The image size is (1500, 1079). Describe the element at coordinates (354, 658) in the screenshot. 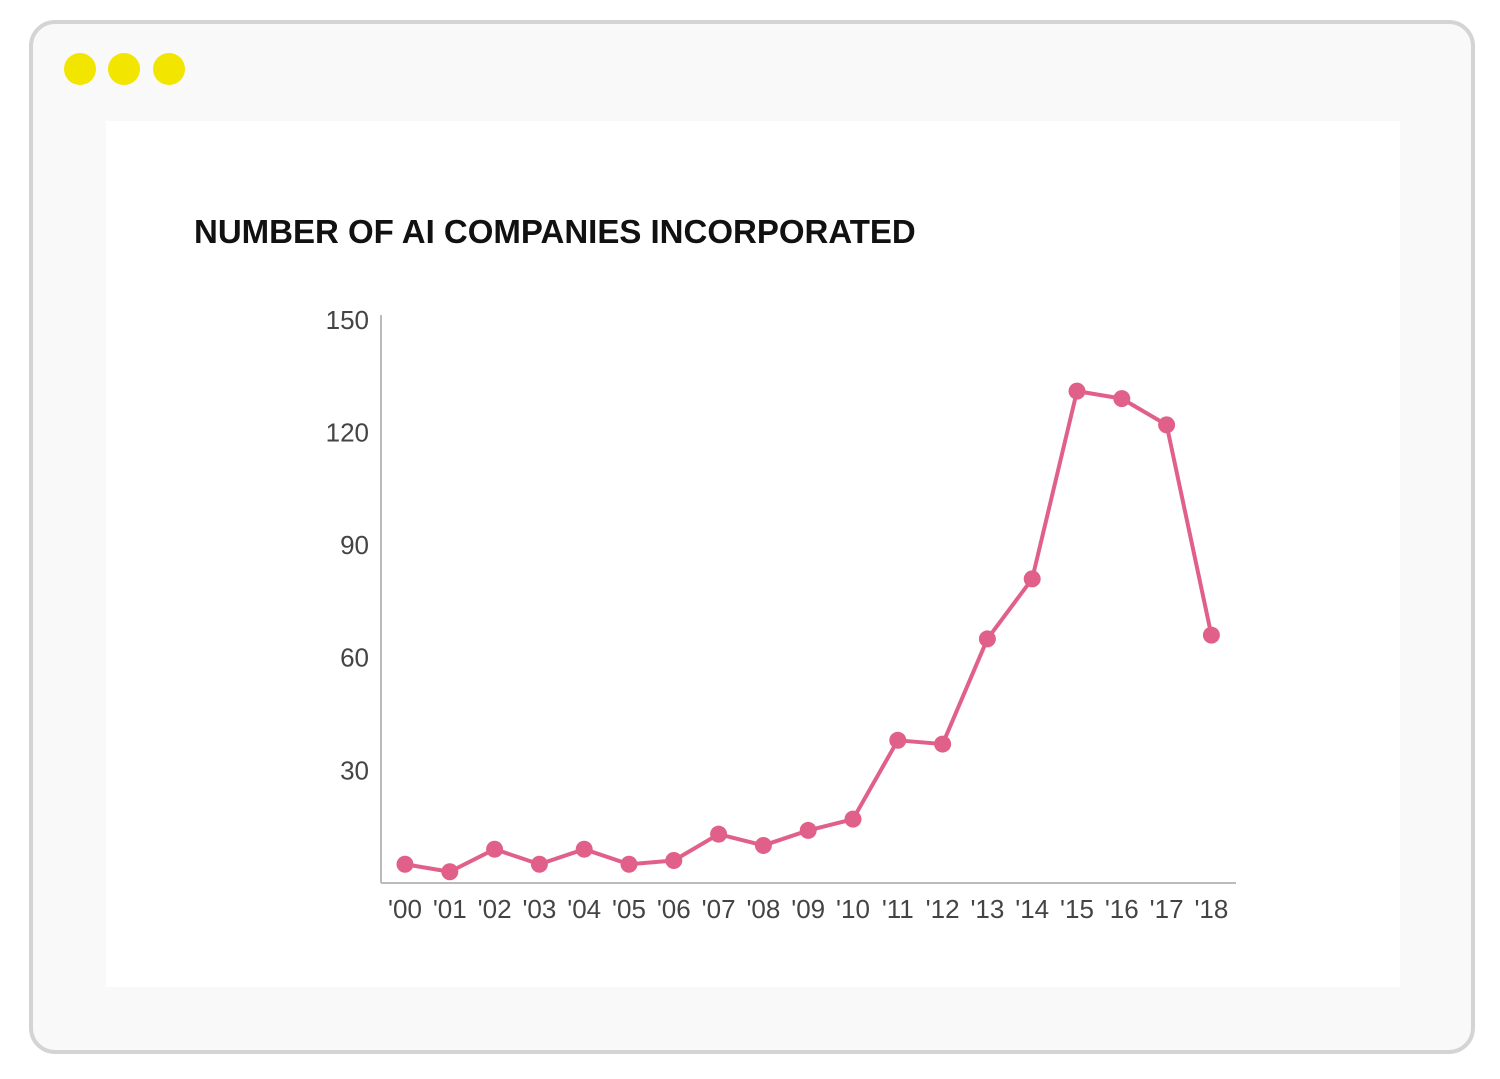

I see `y-tick-label: 60` at that location.